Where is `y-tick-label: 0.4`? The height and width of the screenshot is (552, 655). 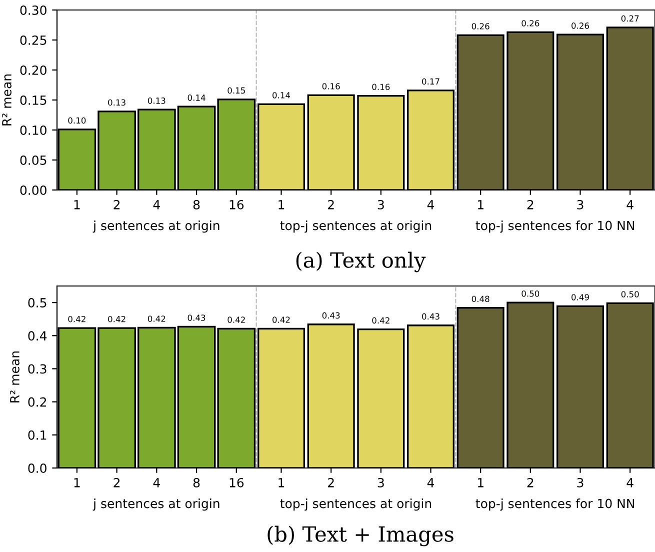 y-tick-label: 0.4 is located at coordinates (37, 336).